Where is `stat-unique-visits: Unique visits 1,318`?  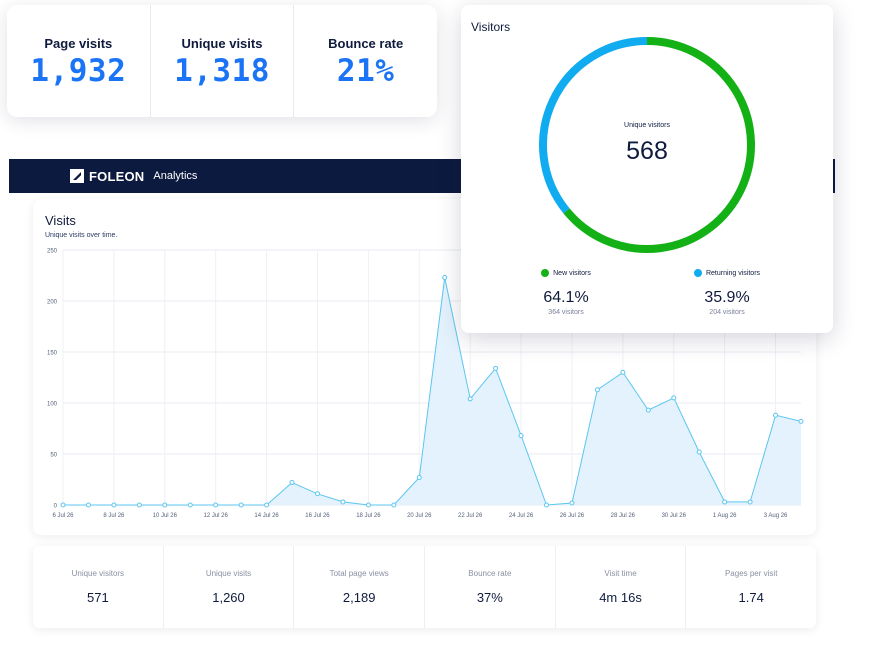
stat-unique-visits: Unique visits 1,318 is located at coordinates (221, 61).